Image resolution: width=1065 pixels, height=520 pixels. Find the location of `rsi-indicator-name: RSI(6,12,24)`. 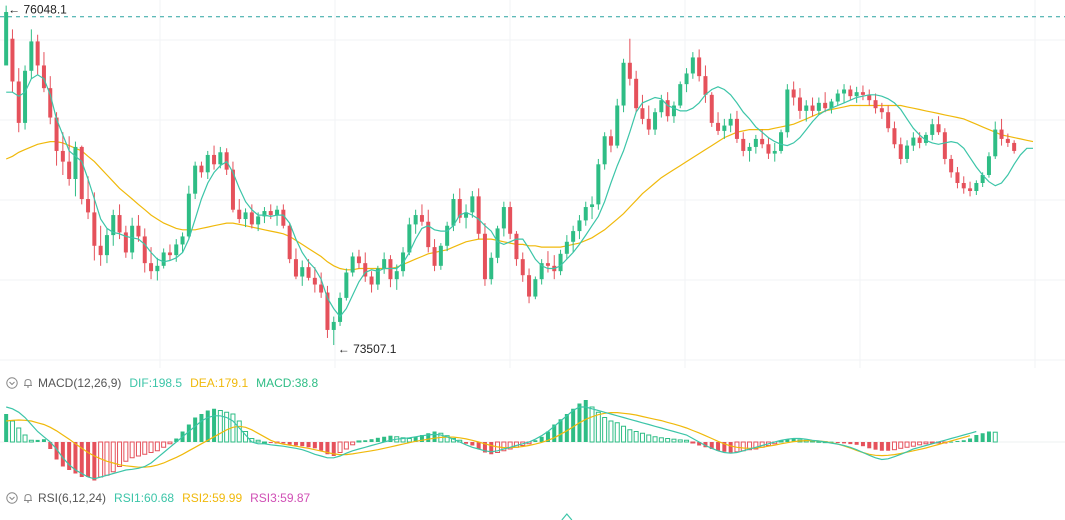

rsi-indicator-name: RSI(6,12,24) is located at coordinates (72, 498).